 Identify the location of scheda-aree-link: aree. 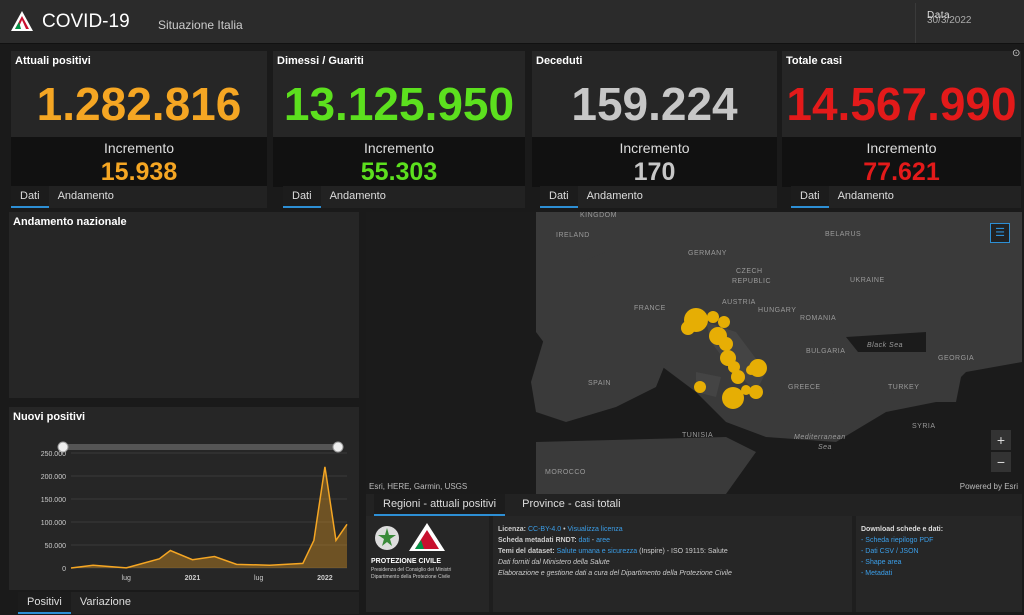
(603, 540).